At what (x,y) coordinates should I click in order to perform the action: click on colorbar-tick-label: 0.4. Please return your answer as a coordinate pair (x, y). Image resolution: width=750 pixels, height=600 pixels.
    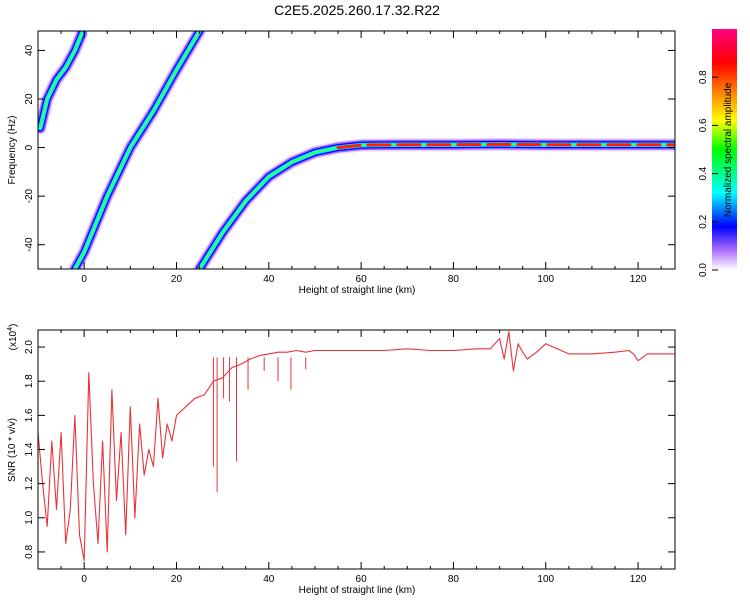
    Looking at the image, I should click on (703, 173).